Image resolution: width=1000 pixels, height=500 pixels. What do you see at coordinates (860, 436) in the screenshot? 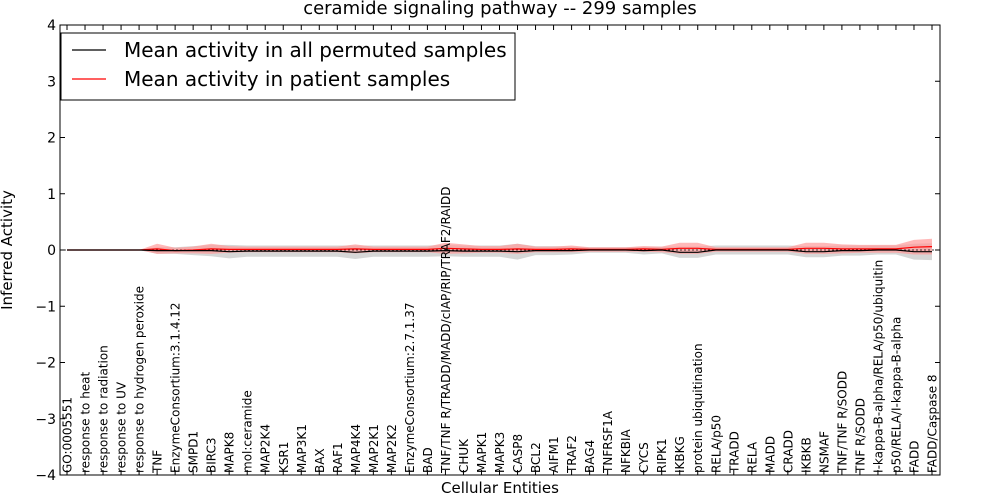
I see `x-category-label: TNF R/SODD` at bounding box center [860, 436].